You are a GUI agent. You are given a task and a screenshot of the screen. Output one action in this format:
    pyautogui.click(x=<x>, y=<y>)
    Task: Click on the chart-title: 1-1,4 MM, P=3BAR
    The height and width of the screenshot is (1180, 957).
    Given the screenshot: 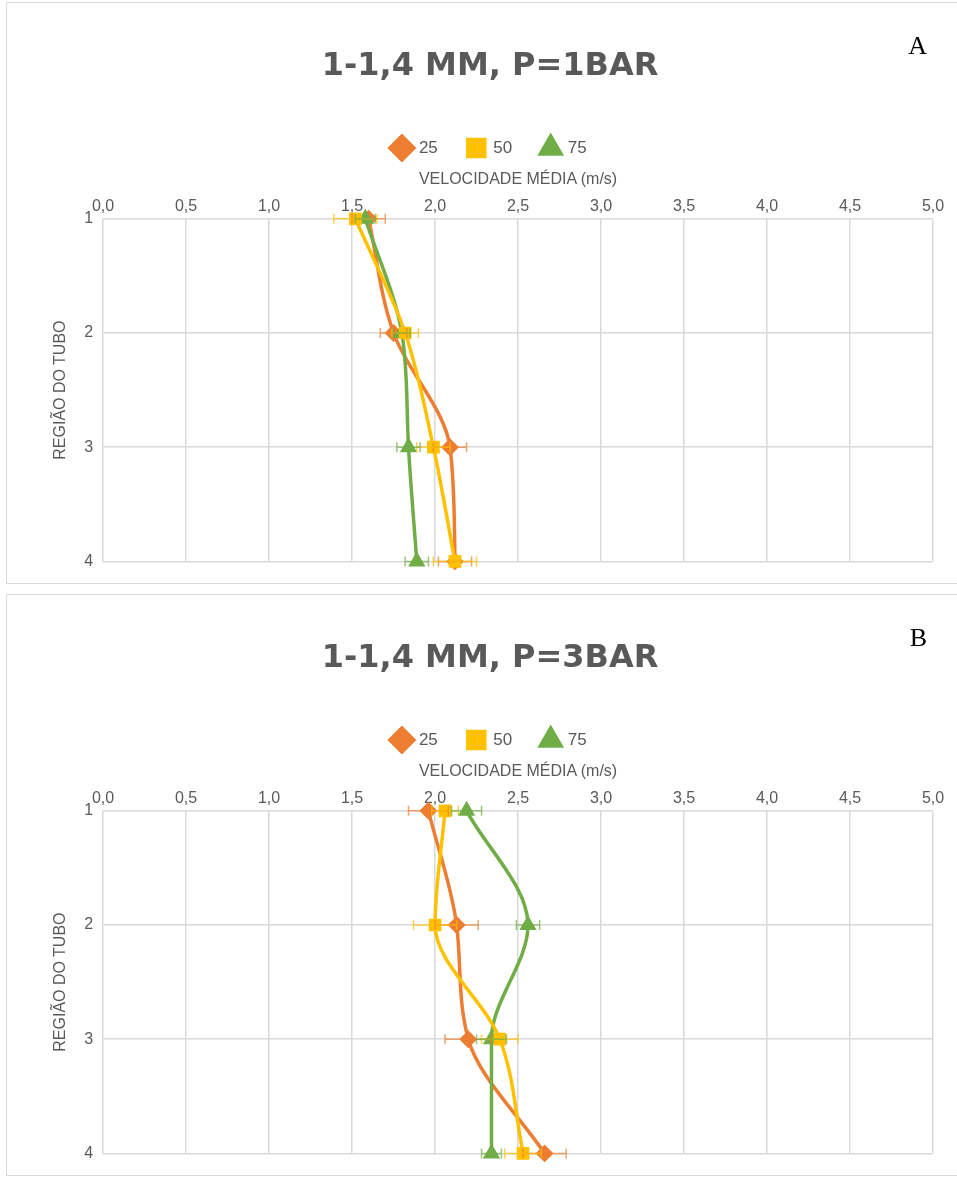 What is the action you would take?
    pyautogui.click(x=490, y=655)
    